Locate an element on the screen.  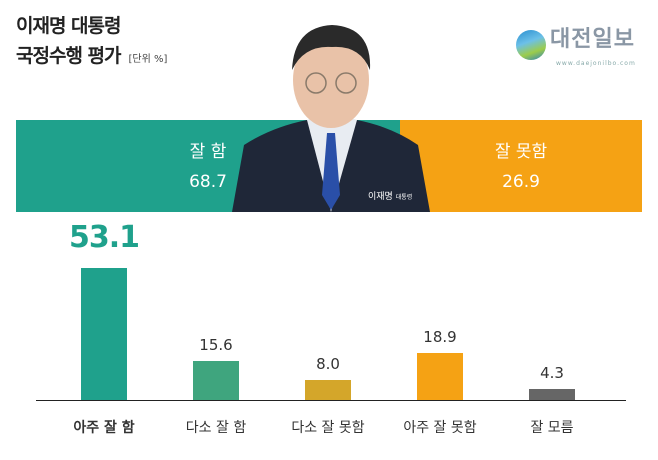
president-photo: 이재명 대통령 is located at coordinates (331, 113).